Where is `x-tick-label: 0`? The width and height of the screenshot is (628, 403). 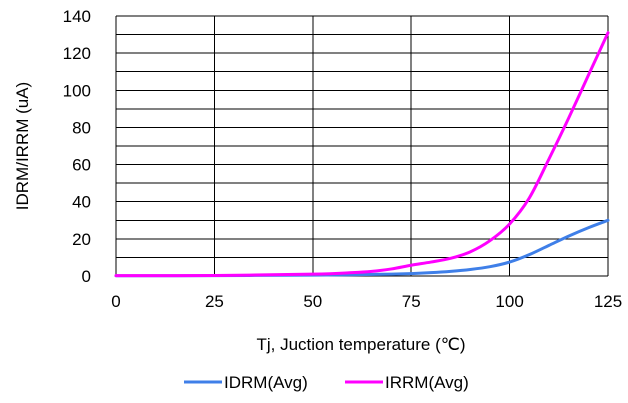
x-tick-label: 0 is located at coordinates (115, 301).